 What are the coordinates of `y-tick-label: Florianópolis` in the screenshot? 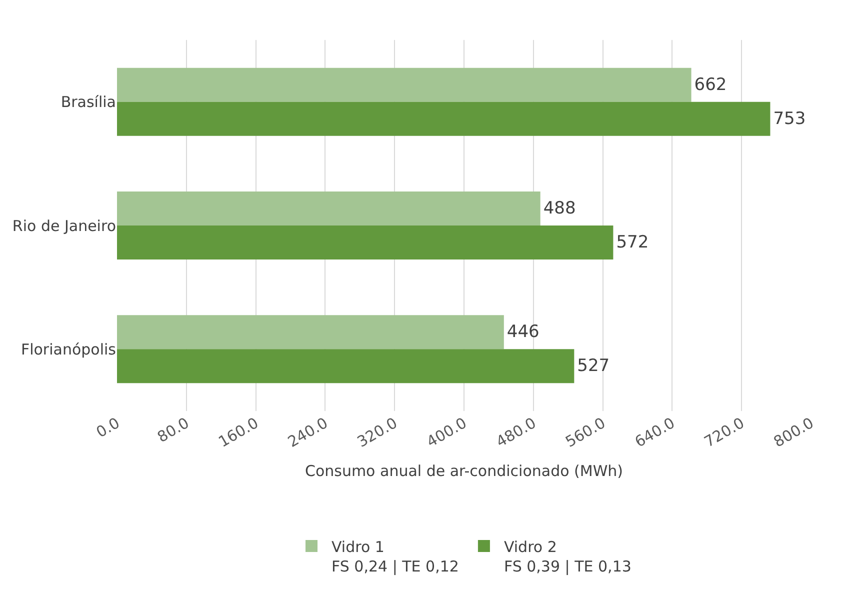 It's located at (68, 349).